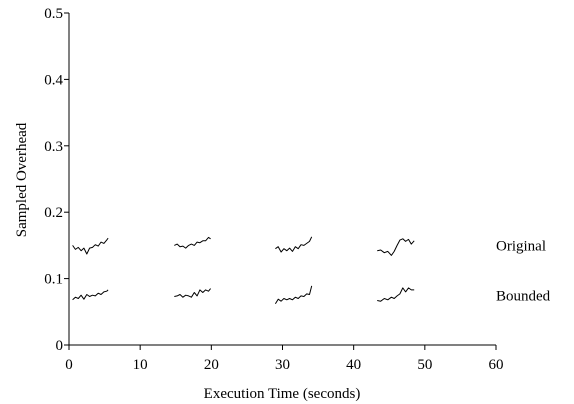 The image size is (574, 404). What do you see at coordinates (521, 247) in the screenshot?
I see `original-series-label: Original` at bounding box center [521, 247].